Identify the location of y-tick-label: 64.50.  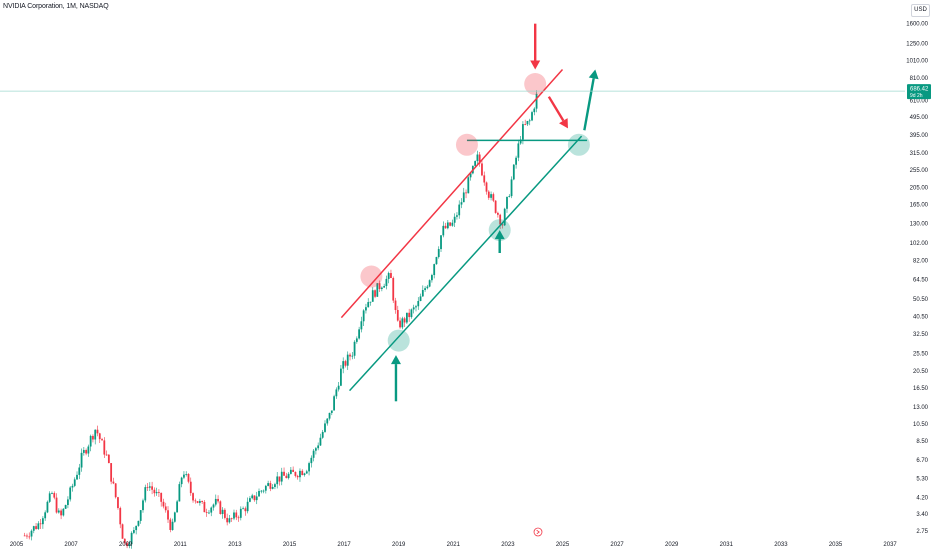
(921, 281).